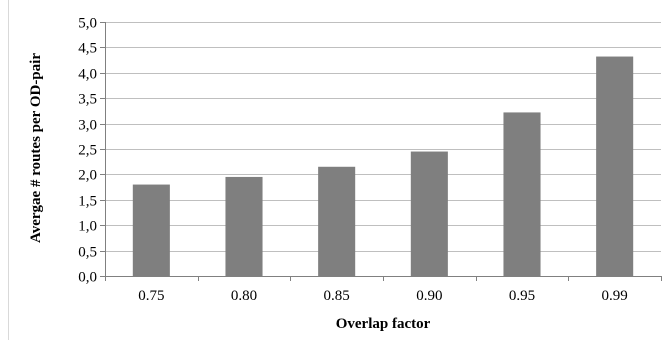 This screenshot has height=345, width=670. What do you see at coordinates (36, 148) in the screenshot?
I see `y-axis-title: Avergae # routes per OD-pair` at bounding box center [36, 148].